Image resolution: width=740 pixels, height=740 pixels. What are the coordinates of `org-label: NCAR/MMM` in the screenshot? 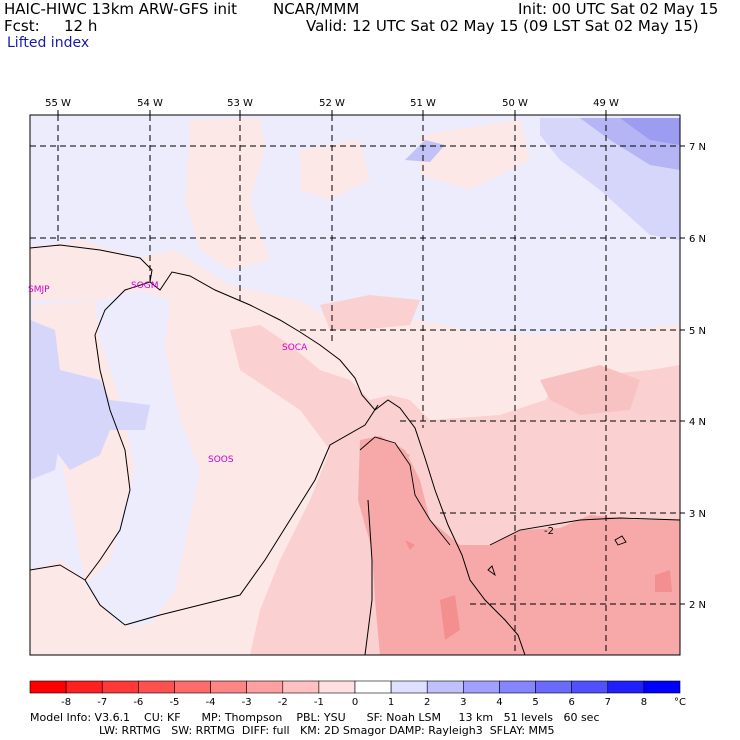 It's located at (316, 9).